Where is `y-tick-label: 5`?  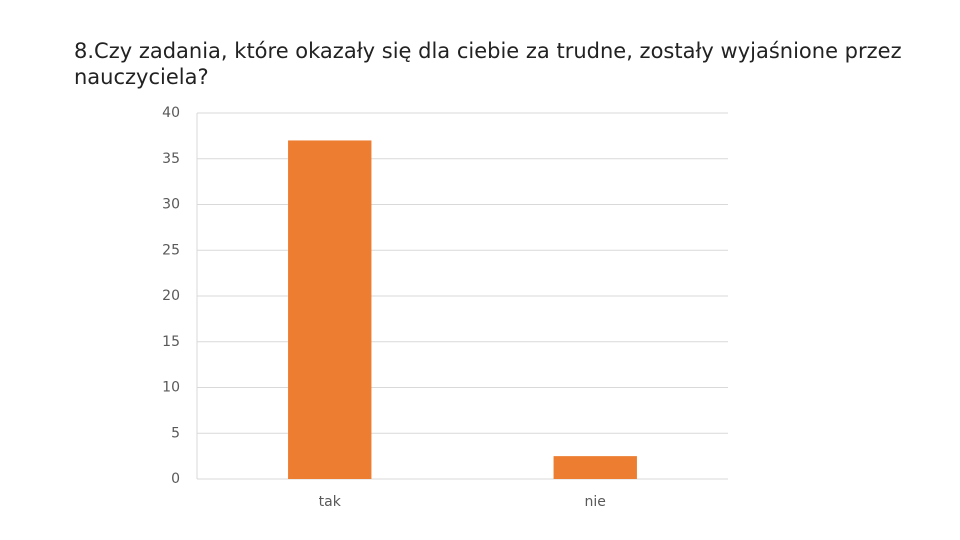 y-tick-label: 5 is located at coordinates (175, 433).